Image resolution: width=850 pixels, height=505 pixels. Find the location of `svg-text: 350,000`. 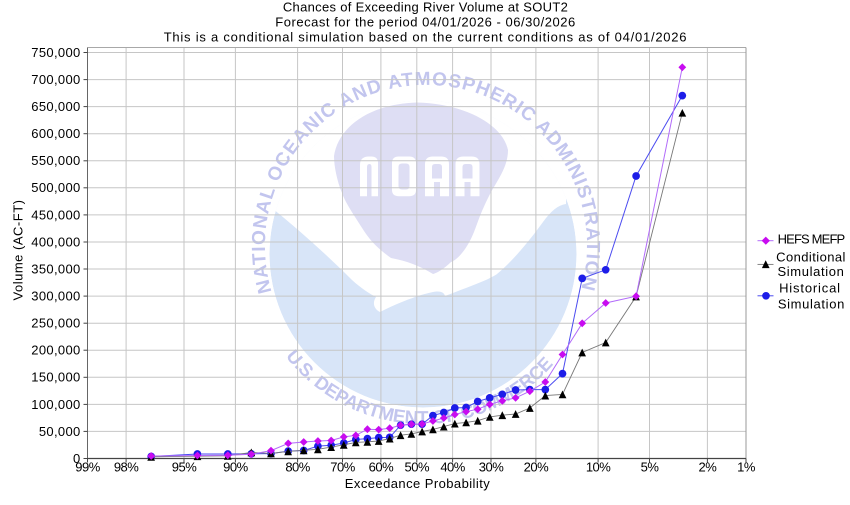

svg-text: 350,000 is located at coordinates (55, 268).